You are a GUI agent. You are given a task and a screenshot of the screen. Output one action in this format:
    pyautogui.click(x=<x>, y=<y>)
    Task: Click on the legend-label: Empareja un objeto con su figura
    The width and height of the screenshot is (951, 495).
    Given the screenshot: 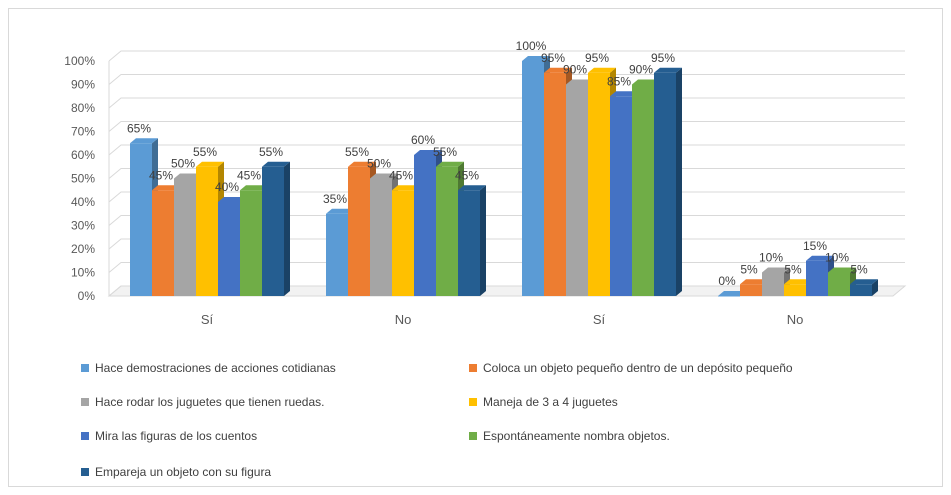 What is the action you would take?
    pyautogui.click(x=183, y=472)
    